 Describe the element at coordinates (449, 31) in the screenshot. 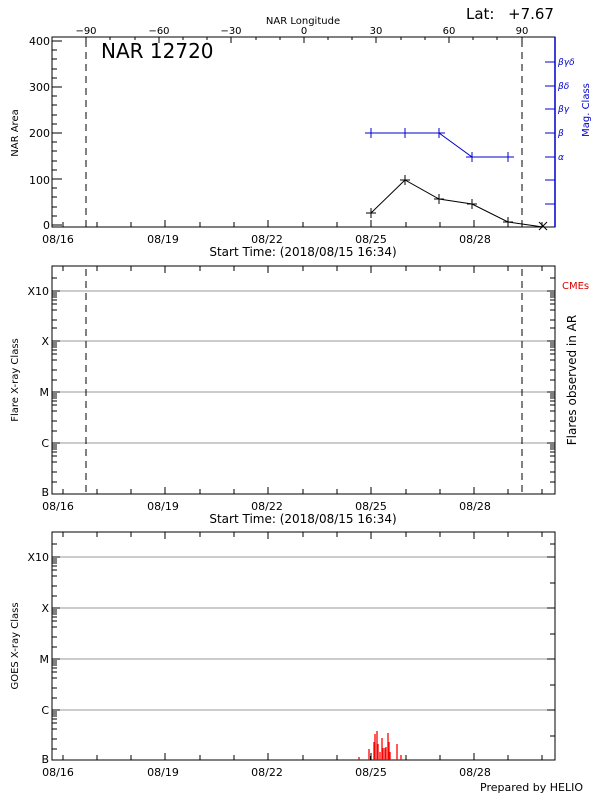

I see `svg-text: 60` at that location.